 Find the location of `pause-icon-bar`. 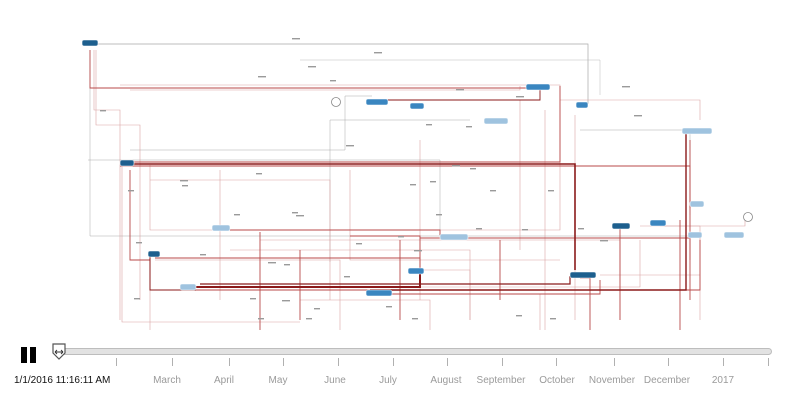

pause-icon-bar is located at coordinates (33, 355).